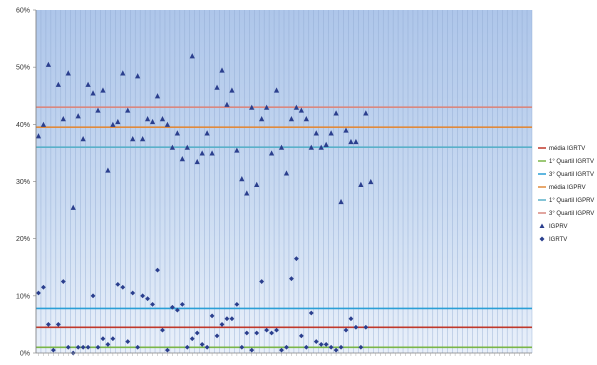 This screenshot has height=365, width=597. Describe the element at coordinates (23, 125) in the screenshot. I see `y-tick-label: 40%` at that location.